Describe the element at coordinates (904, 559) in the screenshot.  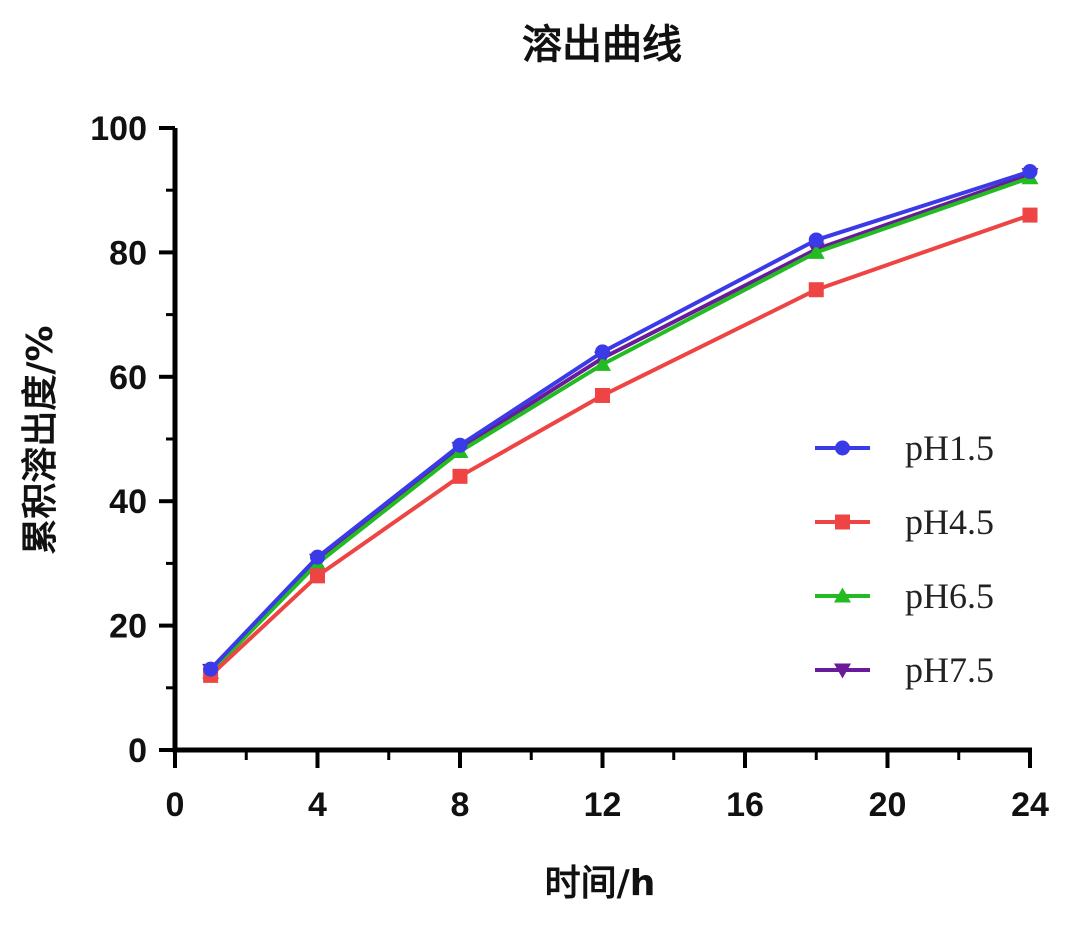
I see `legend: pH1.5 pH4.5 pH6.5 pH7.5` at that location.